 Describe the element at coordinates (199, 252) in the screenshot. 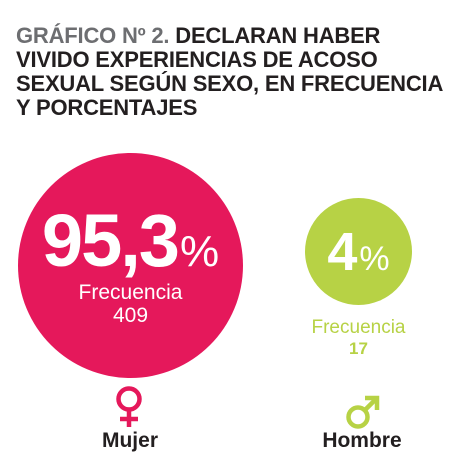

I see `percent-sign-mujer: %` at that location.